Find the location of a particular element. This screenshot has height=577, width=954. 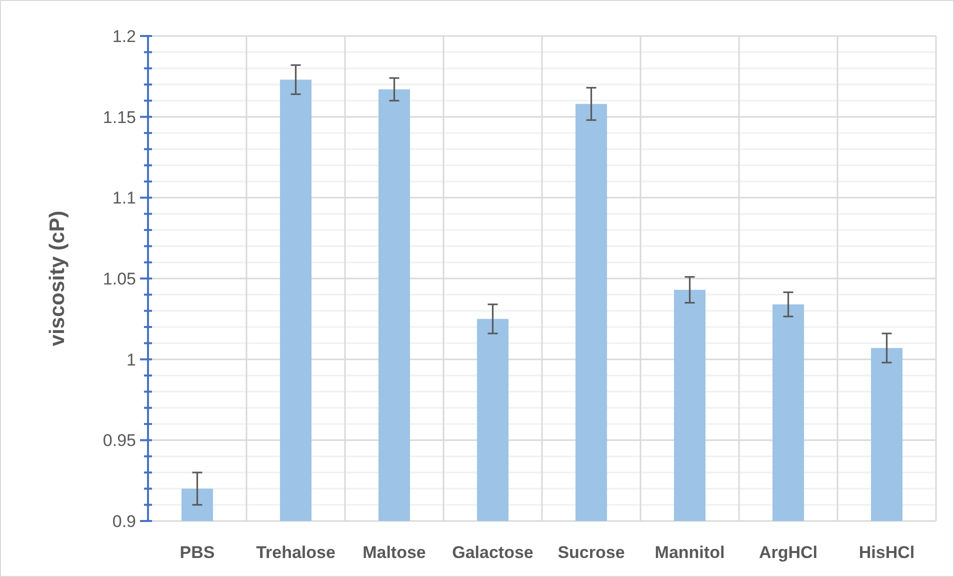

x-tick-label: HisHCl is located at coordinates (886, 552).